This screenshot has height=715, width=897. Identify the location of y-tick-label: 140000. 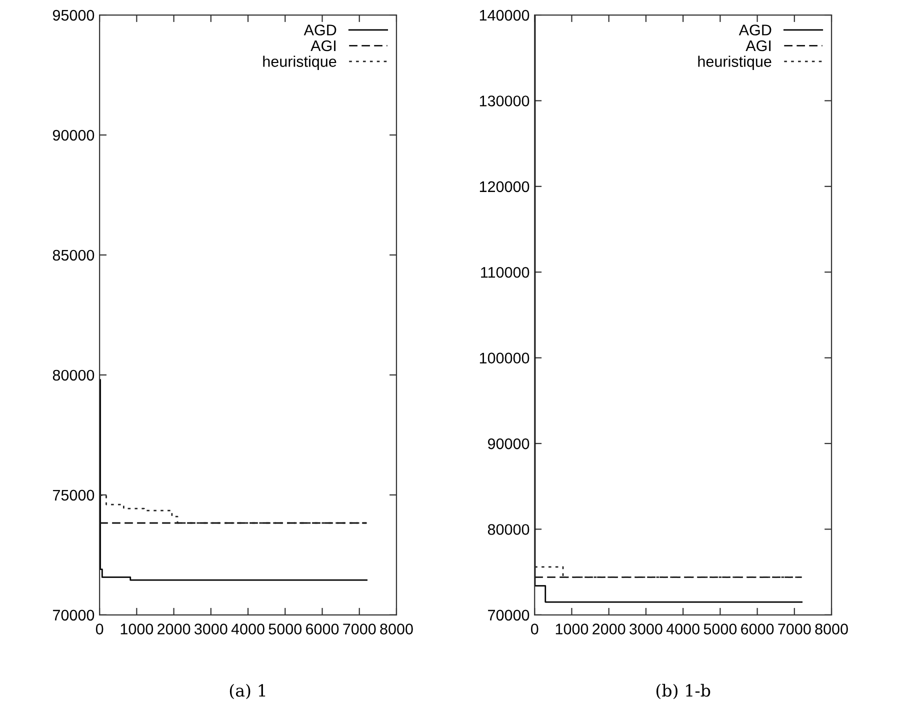
(505, 15).